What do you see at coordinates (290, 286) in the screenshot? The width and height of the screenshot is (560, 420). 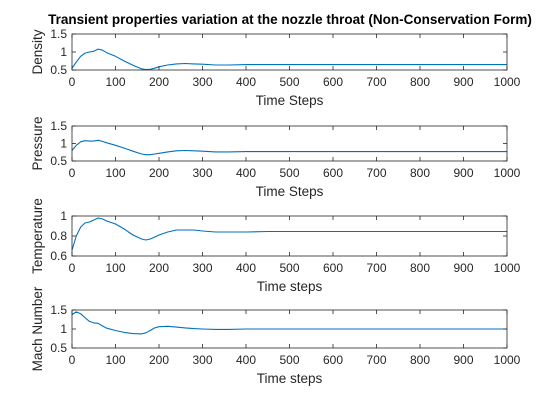 I see `temperature-x-axis-label: Time steps` at bounding box center [290, 286].